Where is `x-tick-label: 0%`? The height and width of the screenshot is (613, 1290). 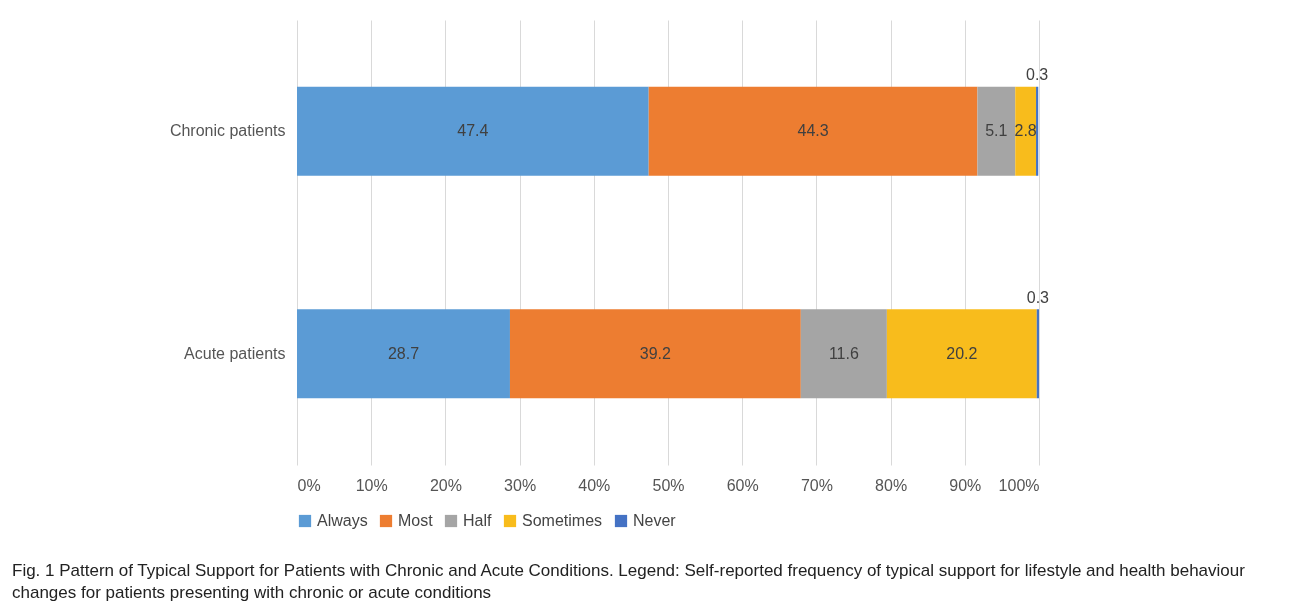 x-tick-label: 0% is located at coordinates (309, 485).